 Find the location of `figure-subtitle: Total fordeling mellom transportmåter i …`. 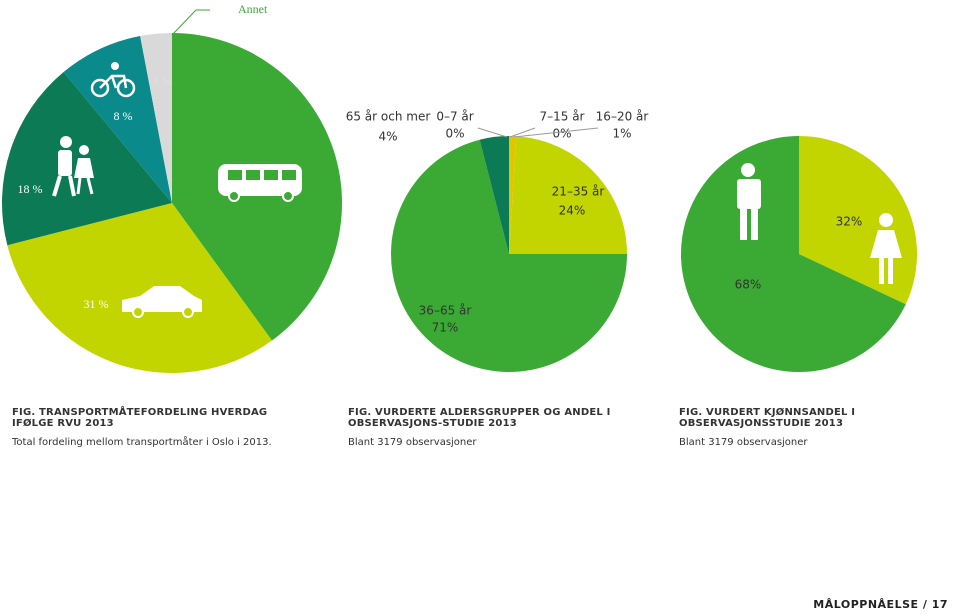

figure-subtitle: Total fordeling mellom transportmåter i … is located at coordinates (142, 442).